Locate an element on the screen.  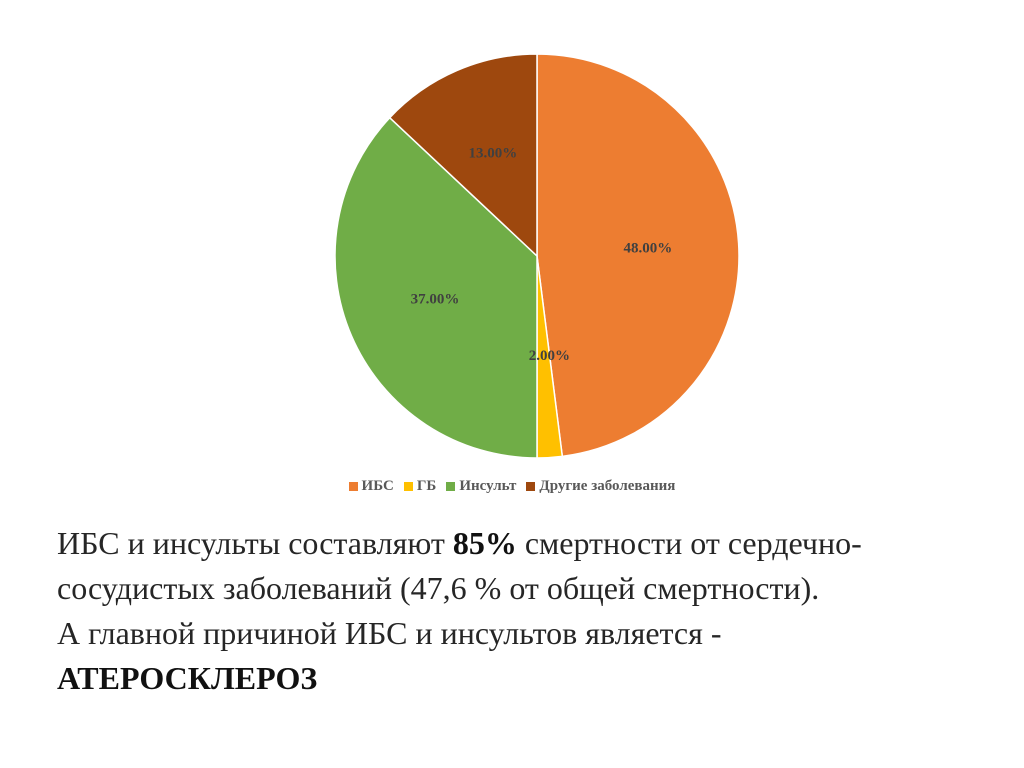
legend-swatch-stroke is located at coordinates (451, 486).